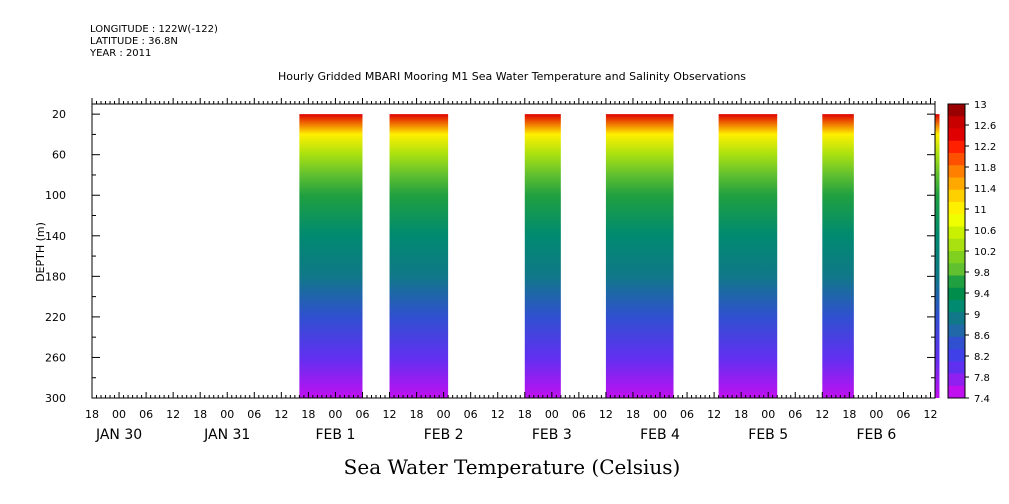  I want to click on colorbar-label: 8.6, so click(982, 336).